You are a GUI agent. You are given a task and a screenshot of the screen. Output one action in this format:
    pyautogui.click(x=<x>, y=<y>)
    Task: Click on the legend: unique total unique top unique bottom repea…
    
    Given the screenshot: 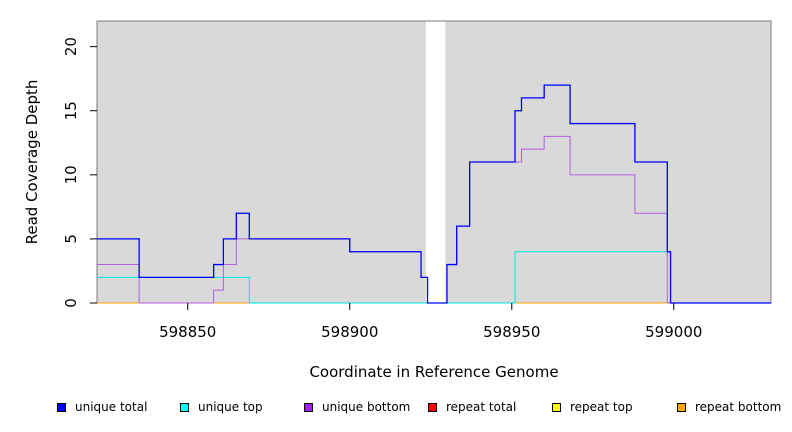 What is the action you would take?
    pyautogui.click(x=396, y=410)
    